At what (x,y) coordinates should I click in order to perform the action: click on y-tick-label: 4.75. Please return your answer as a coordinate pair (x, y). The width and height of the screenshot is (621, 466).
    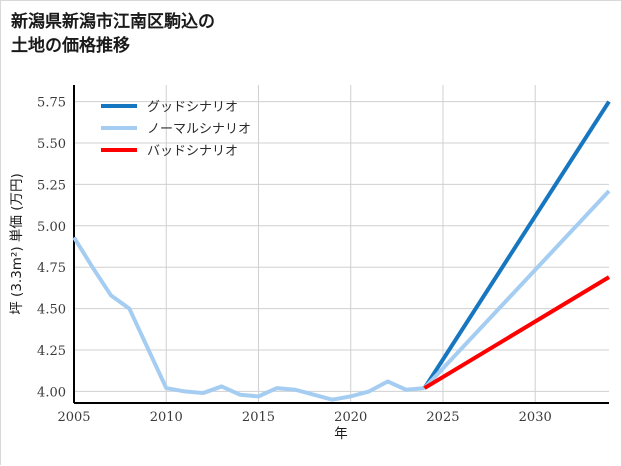
    Looking at the image, I should click on (51, 268).